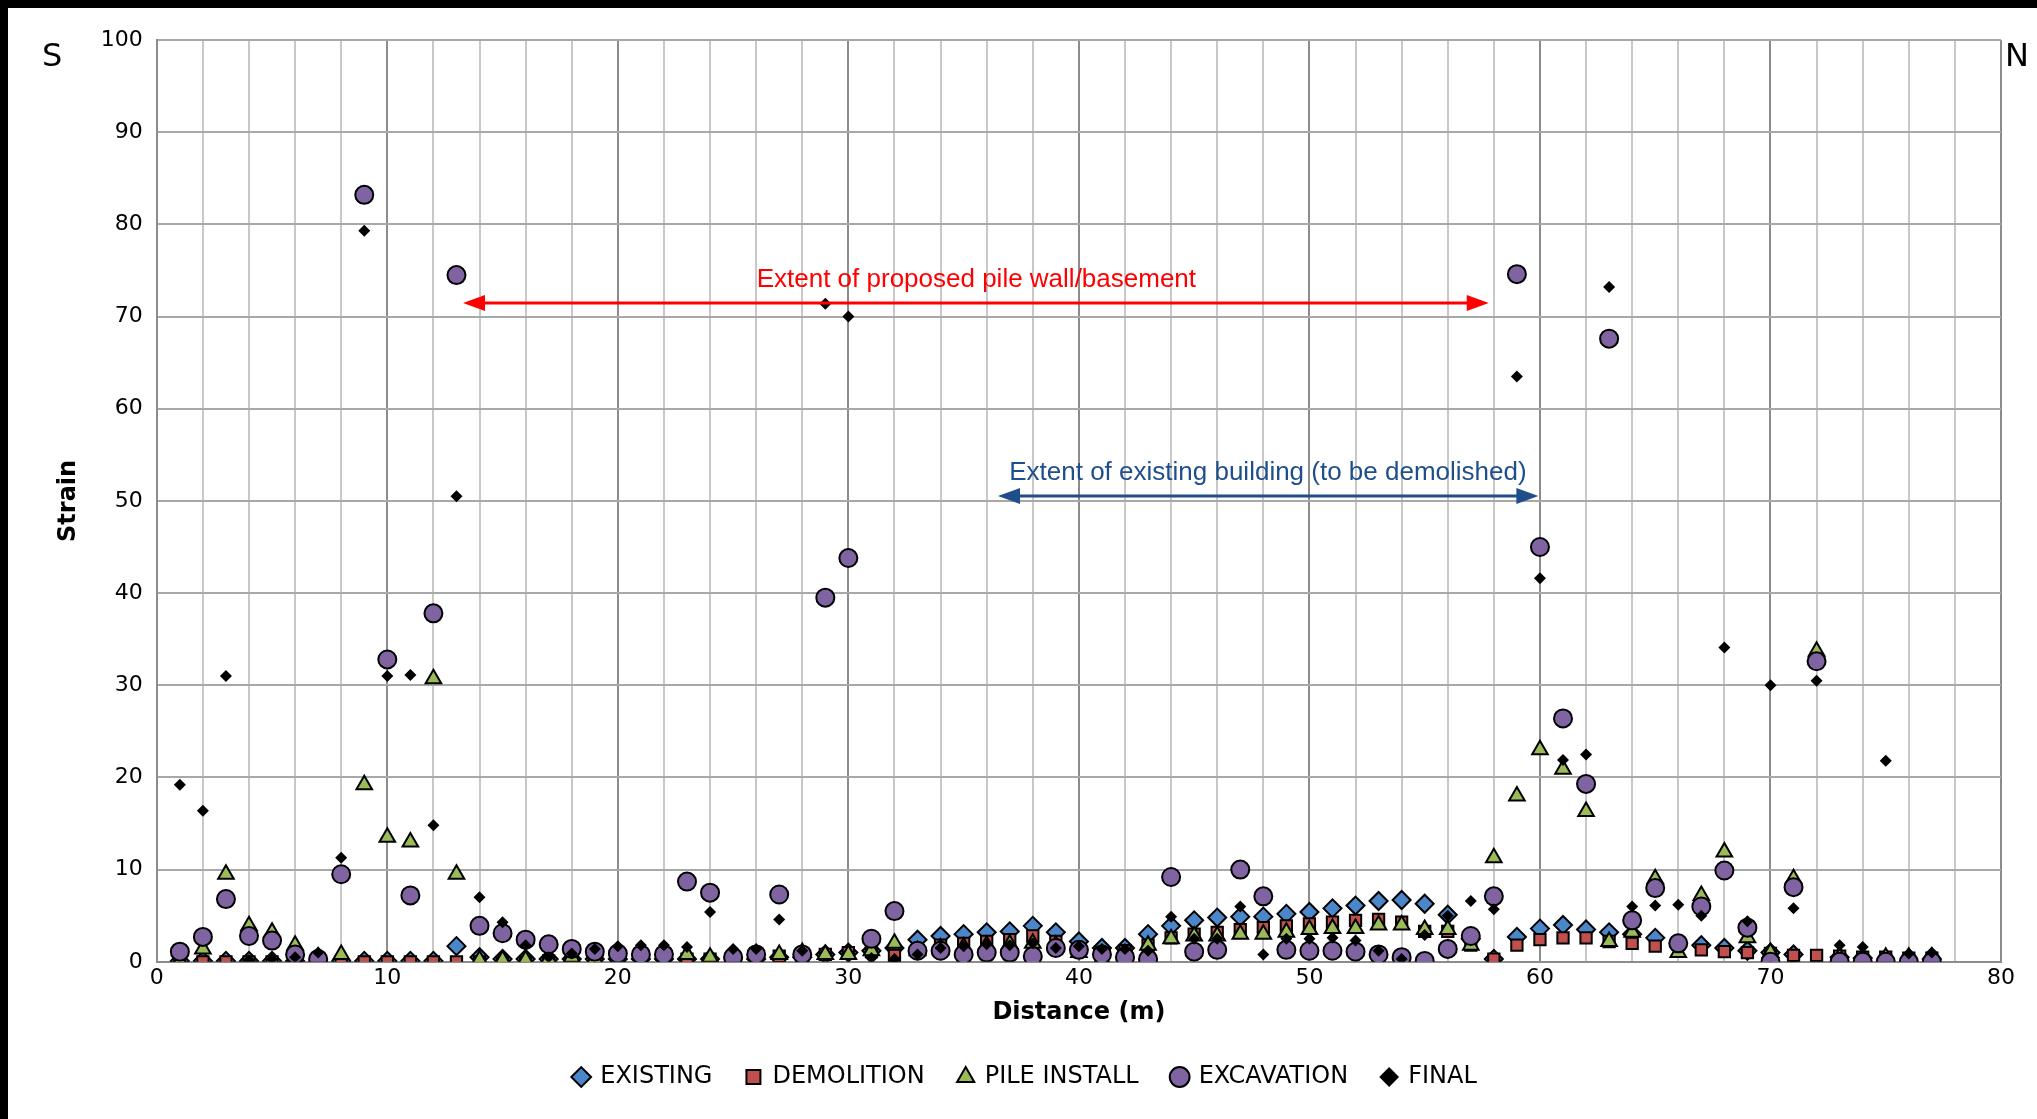 The image size is (2037, 1119). I want to click on x-tick-label: 70, so click(1770, 976).